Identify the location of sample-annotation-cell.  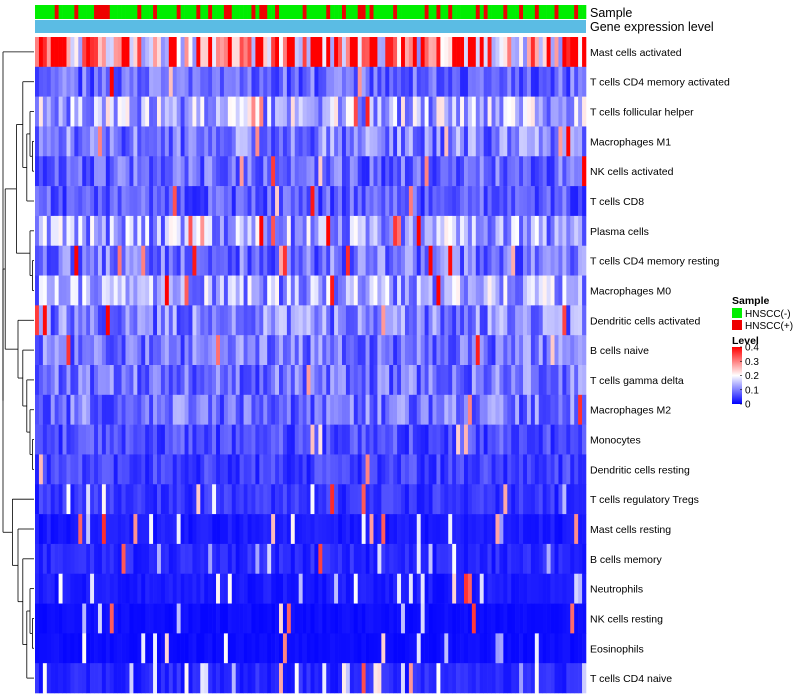
(72, 12).